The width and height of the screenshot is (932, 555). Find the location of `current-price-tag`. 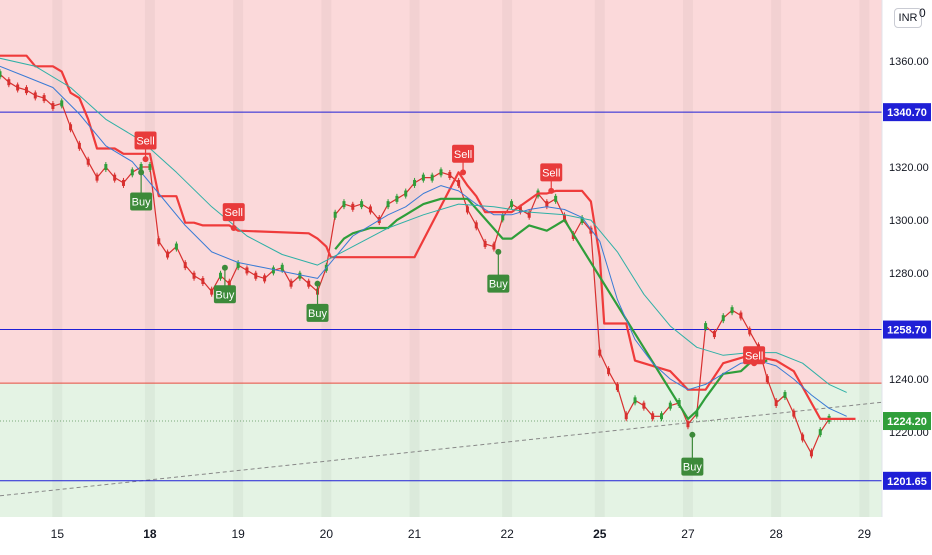

current-price-tag is located at coordinates (907, 421).